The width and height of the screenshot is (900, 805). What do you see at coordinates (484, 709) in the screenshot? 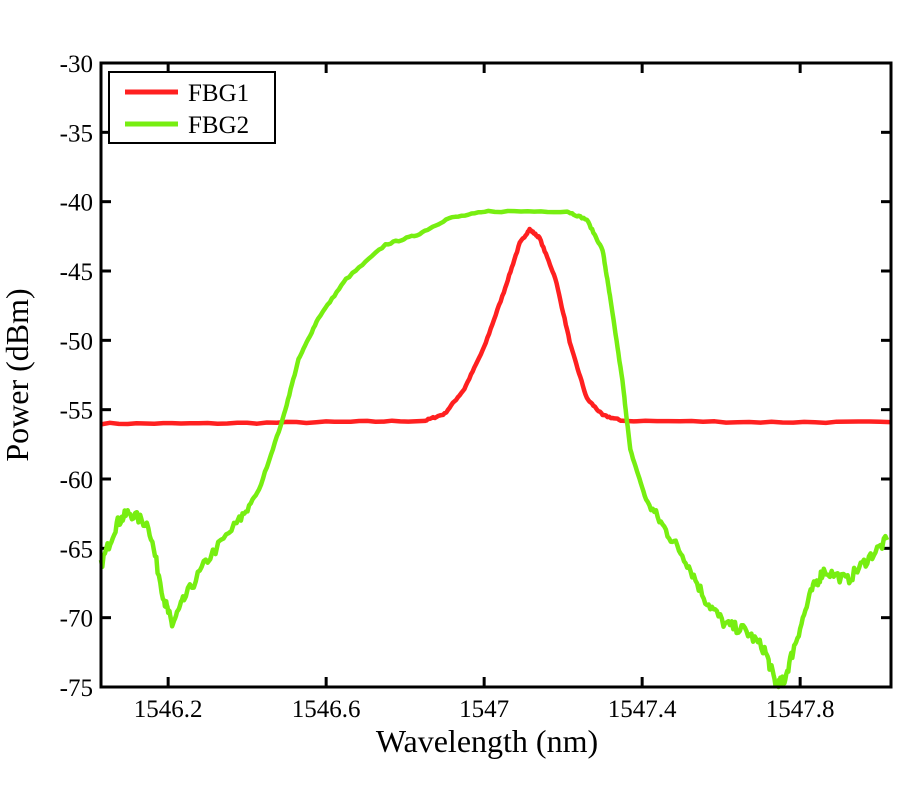
I see `x-tick-label: 1547` at bounding box center [484, 709].